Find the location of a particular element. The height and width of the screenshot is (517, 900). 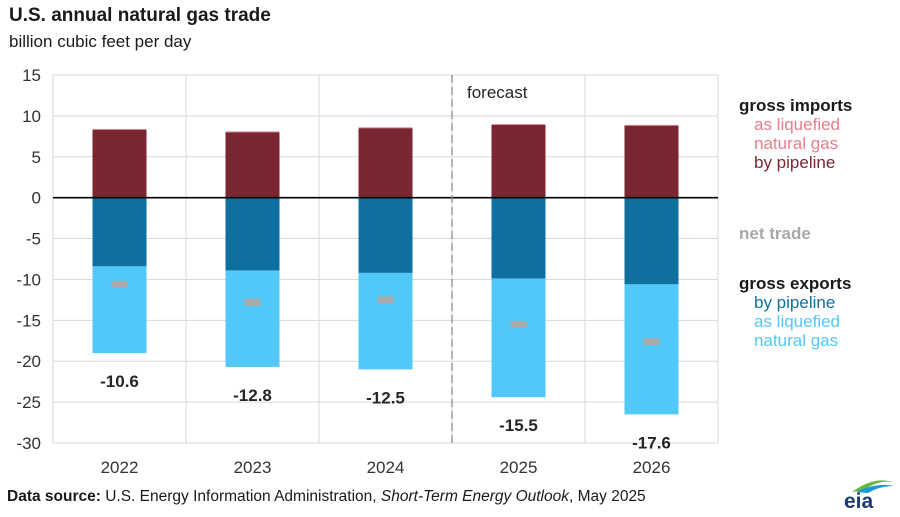

chart-title: U.S. annual natural gas trade is located at coordinates (140, 15).